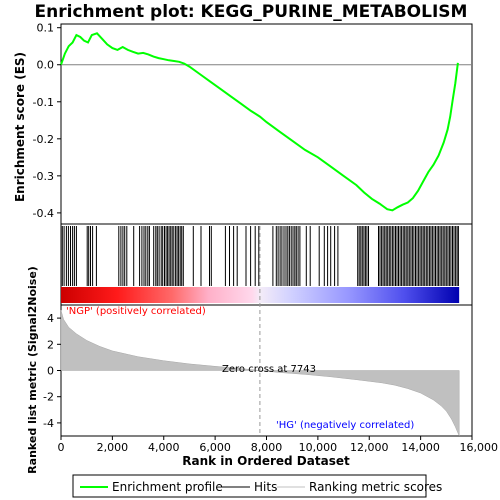 The image size is (500, 500). I want to click on legend-hits-label: Hits, so click(265, 487).